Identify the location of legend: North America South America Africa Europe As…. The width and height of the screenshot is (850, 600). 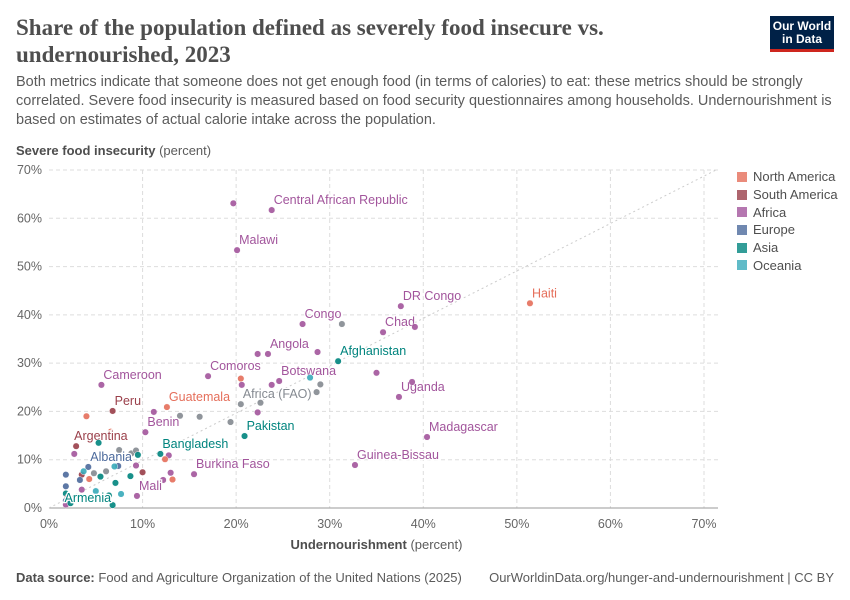
(787, 221).